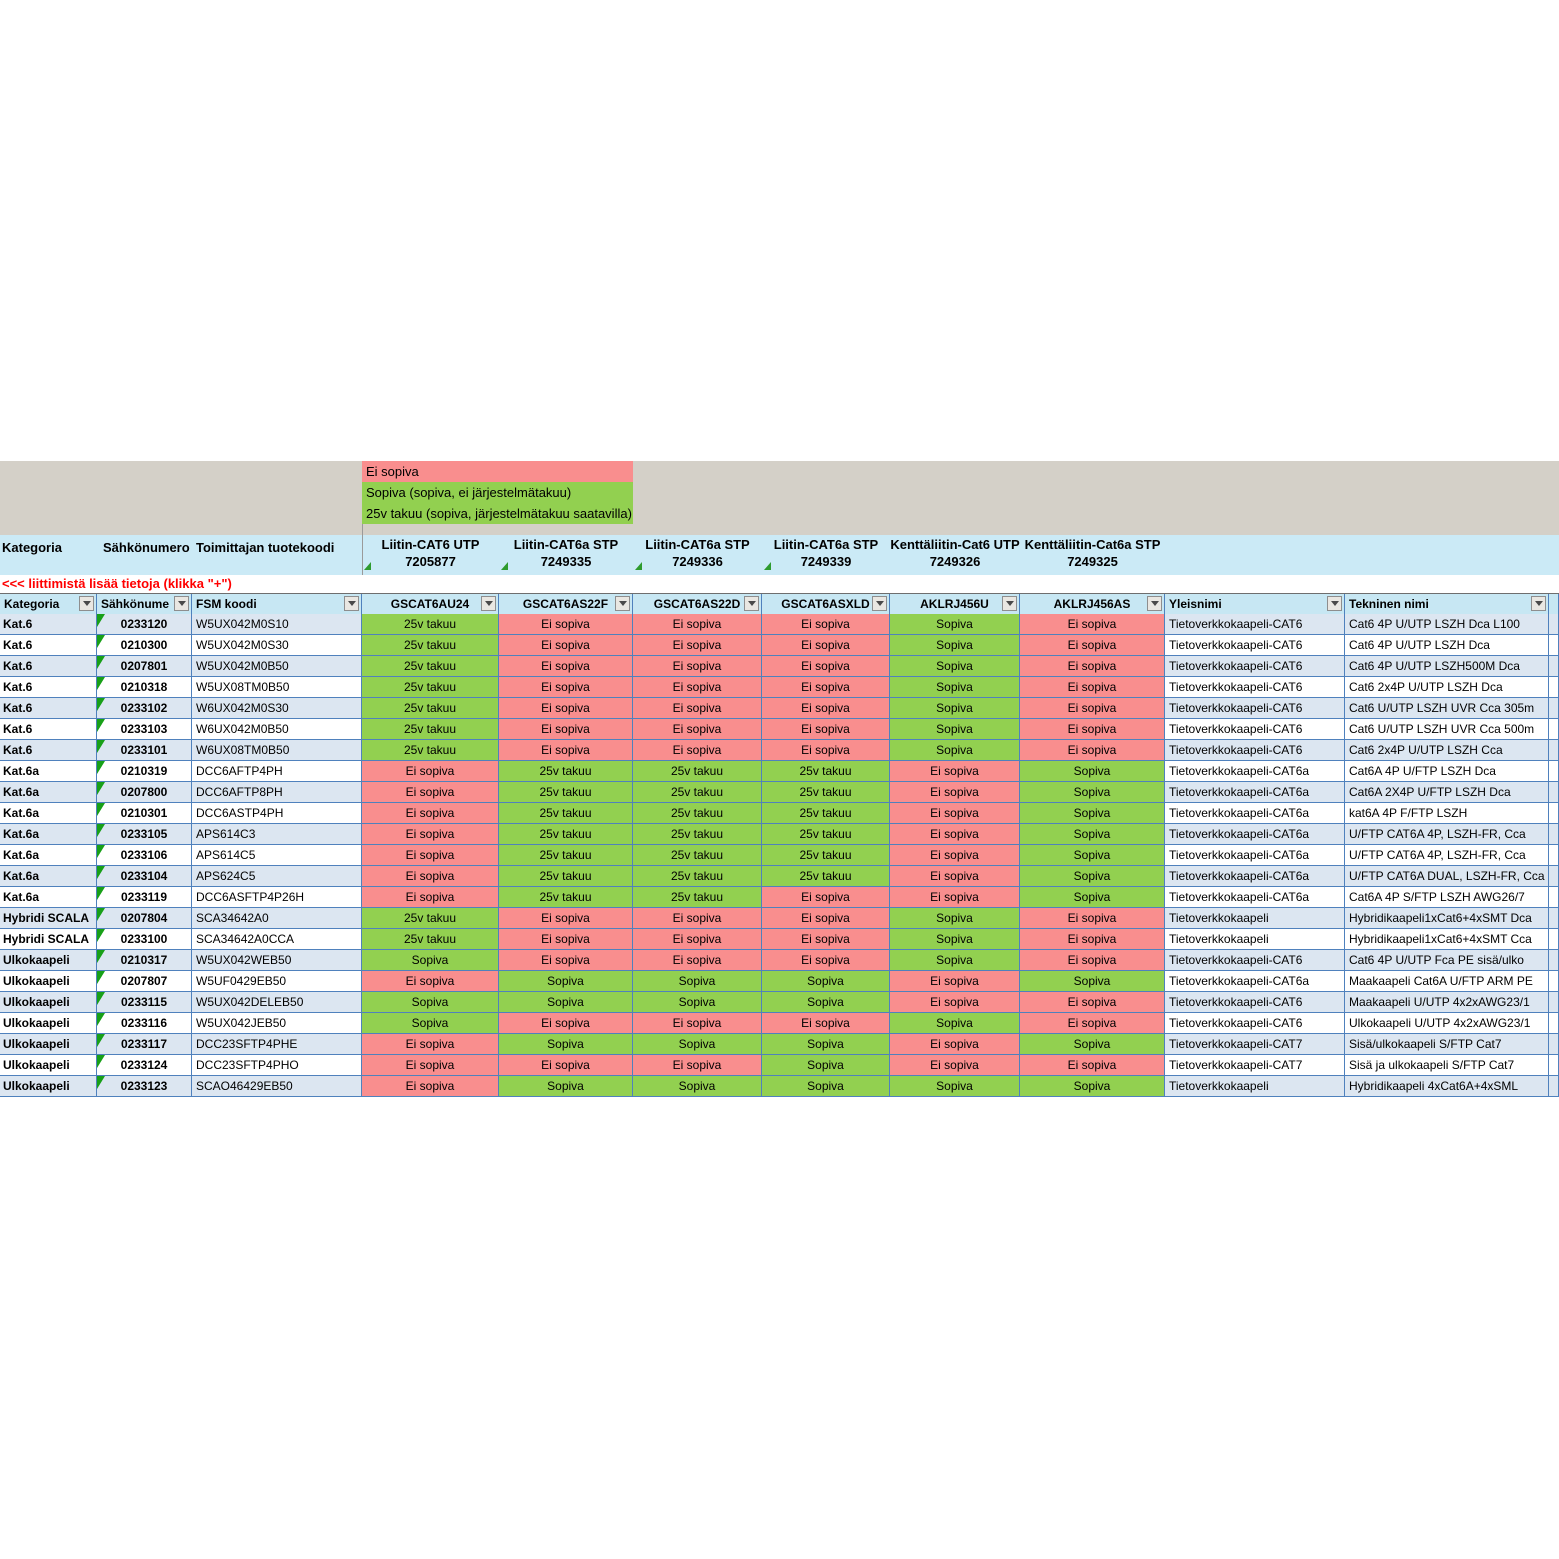 The image size is (1559, 1559). What do you see at coordinates (1447, 1044) in the screenshot?
I see `technical-name-cell: Sisä/ulkokaapeli S/FTP Cat7` at bounding box center [1447, 1044].